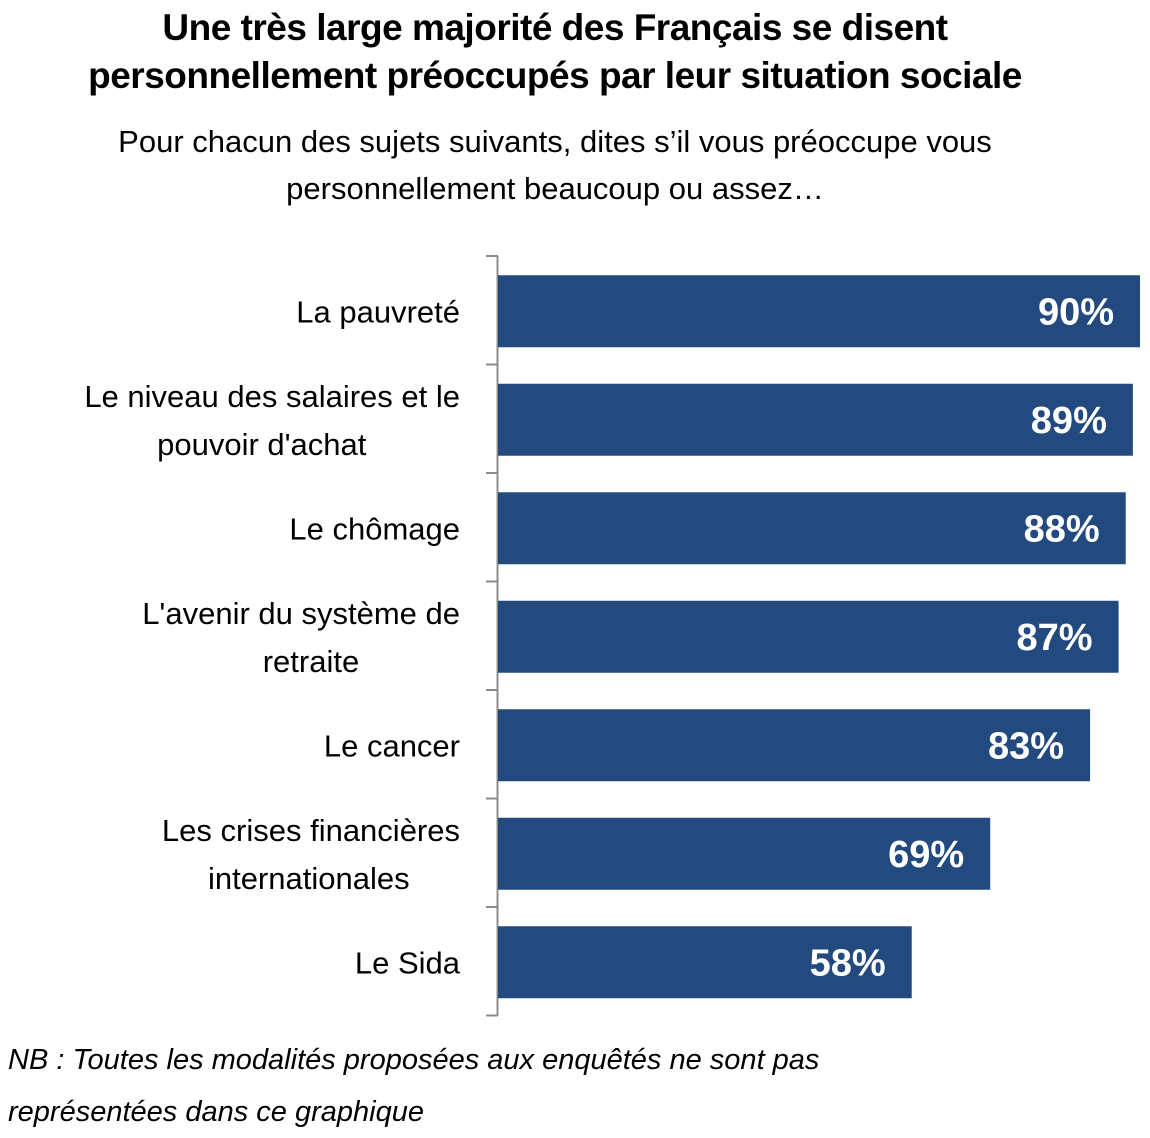 The width and height of the screenshot is (1150, 1138). Describe the element at coordinates (848, 963) in the screenshot. I see `data-label: 58%` at that location.